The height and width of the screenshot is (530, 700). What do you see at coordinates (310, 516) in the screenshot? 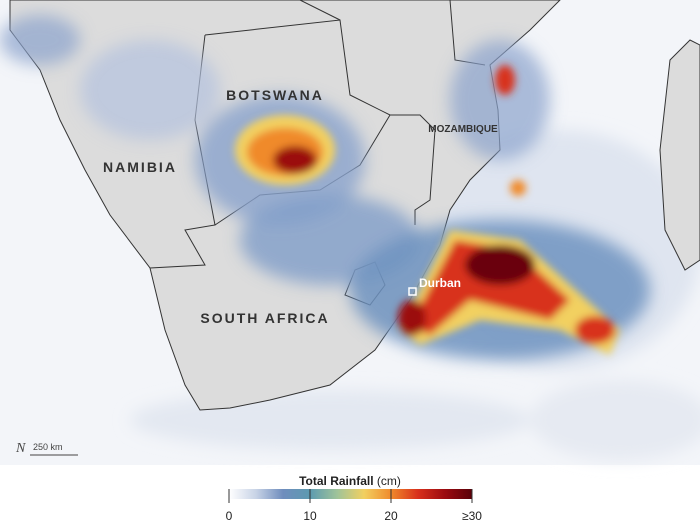
I see `colorbar-tick-label: 10` at bounding box center [310, 516].